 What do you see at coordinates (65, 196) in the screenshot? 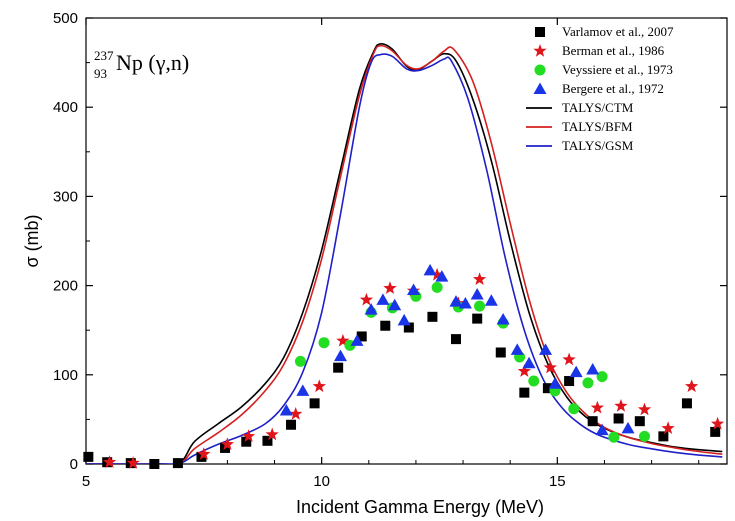
I see `y-tick-label: 300` at bounding box center [65, 196].